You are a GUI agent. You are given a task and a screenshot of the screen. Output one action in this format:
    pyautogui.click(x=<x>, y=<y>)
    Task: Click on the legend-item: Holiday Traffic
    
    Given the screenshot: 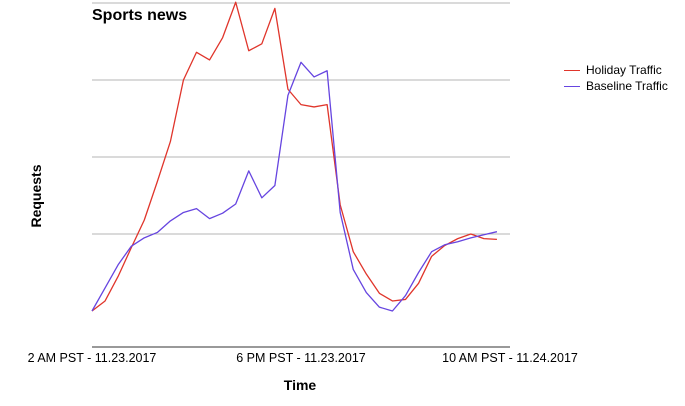 What is the action you would take?
    pyautogui.click(x=616, y=70)
    